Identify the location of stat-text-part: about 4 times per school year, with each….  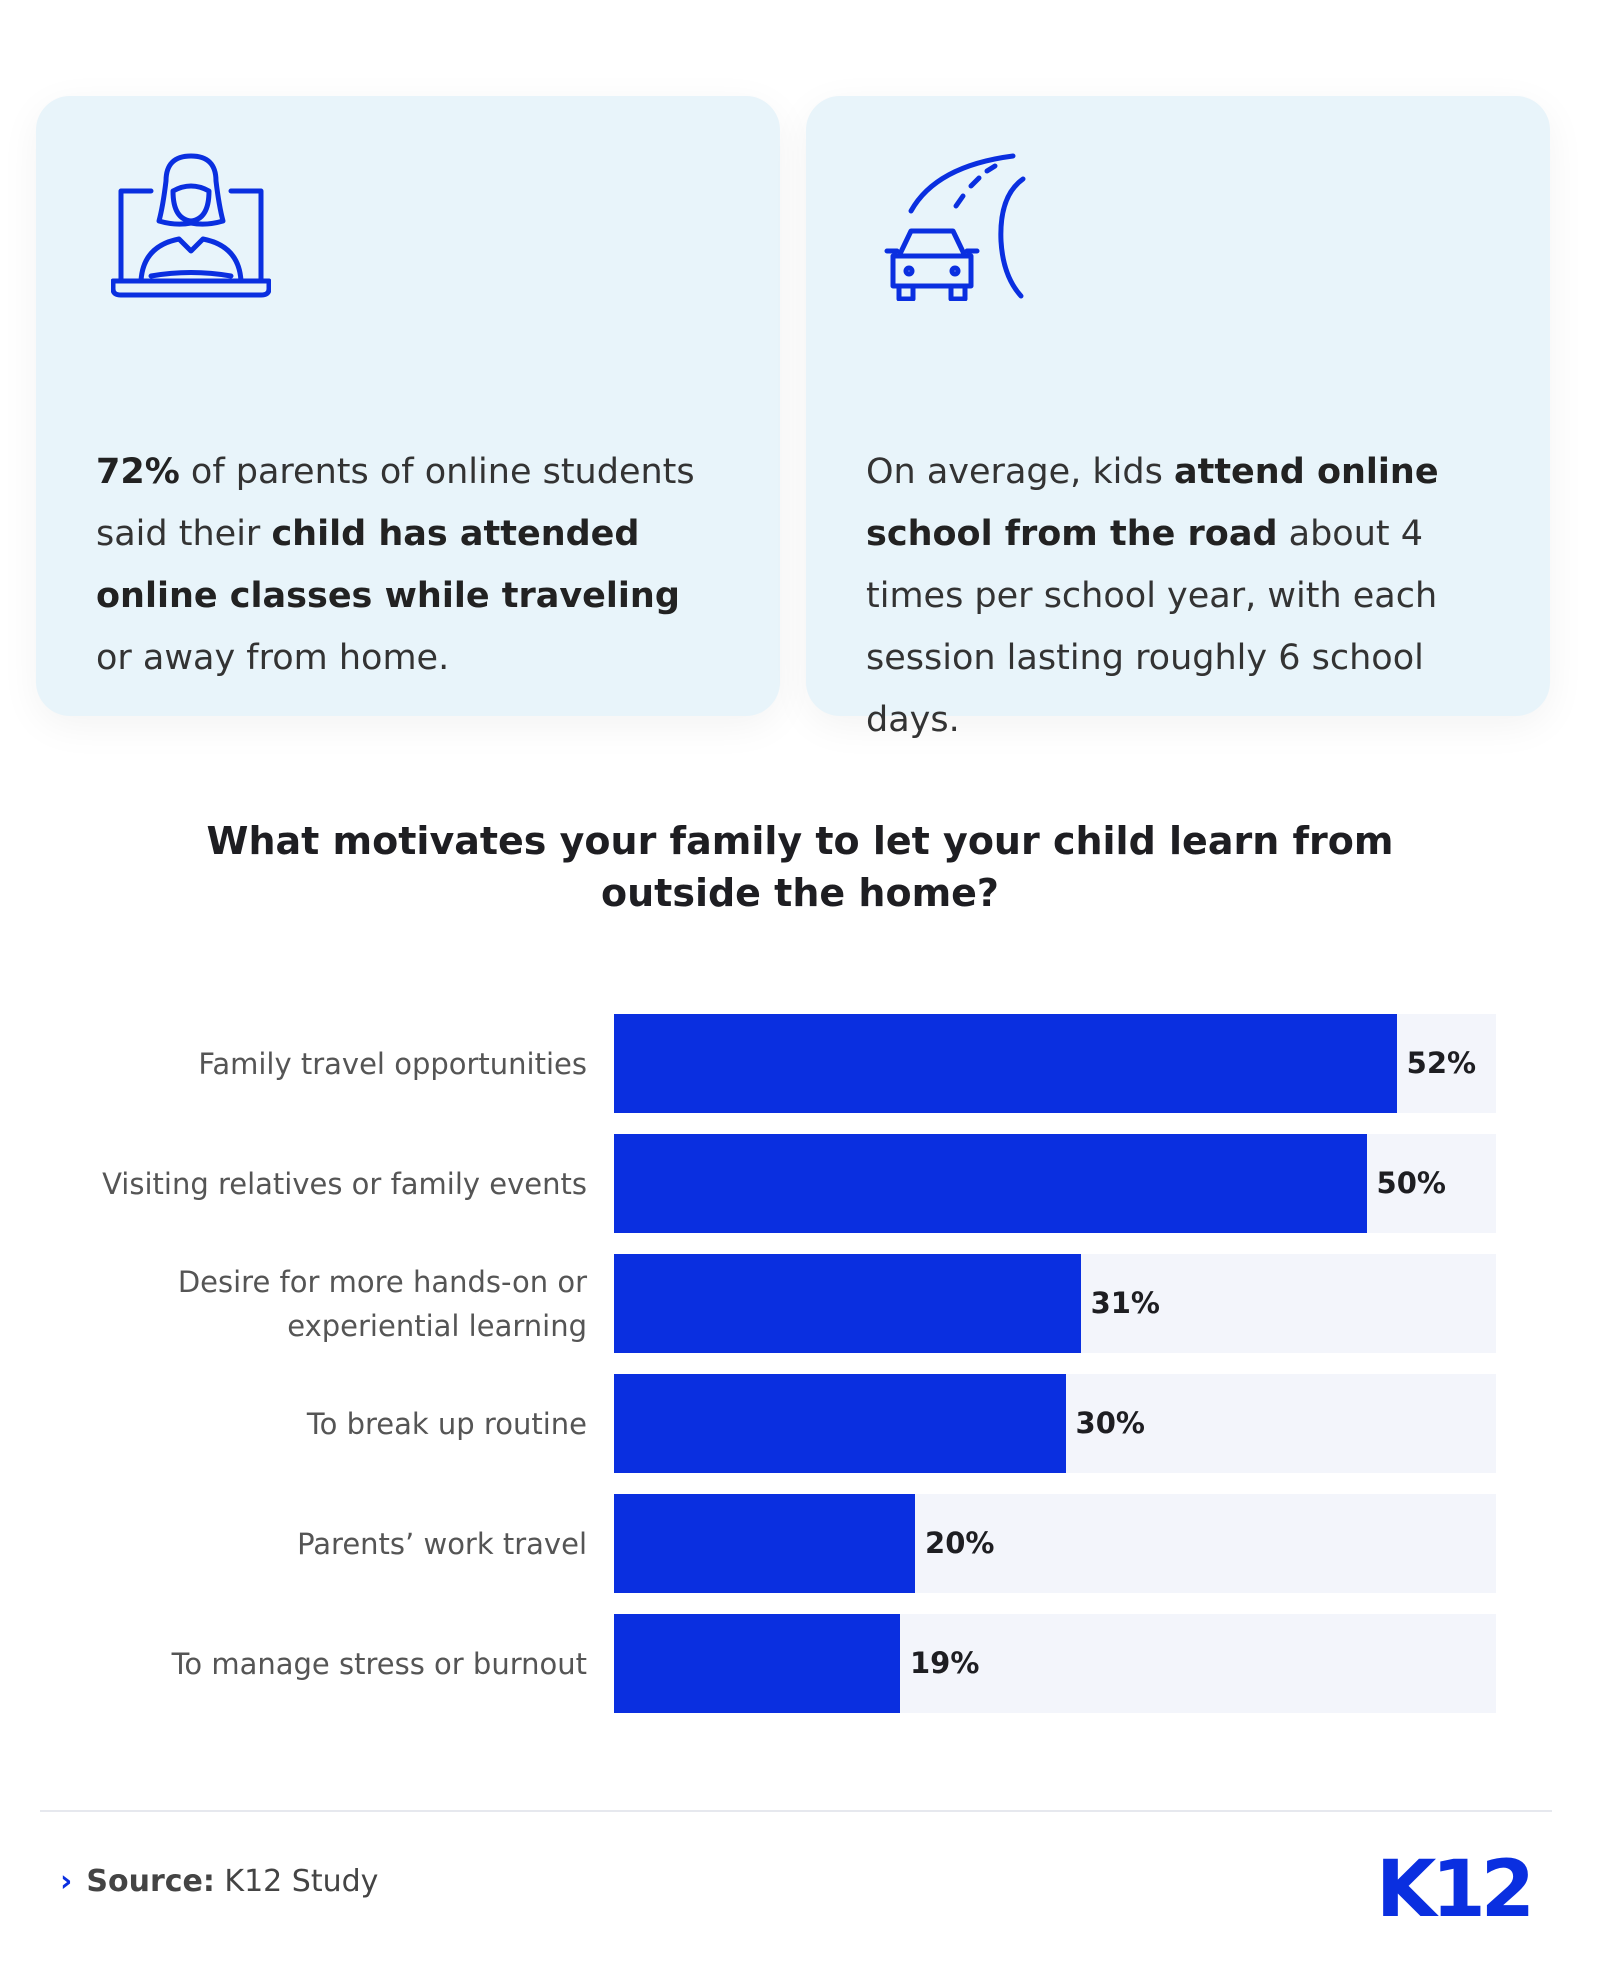
(1152, 627).